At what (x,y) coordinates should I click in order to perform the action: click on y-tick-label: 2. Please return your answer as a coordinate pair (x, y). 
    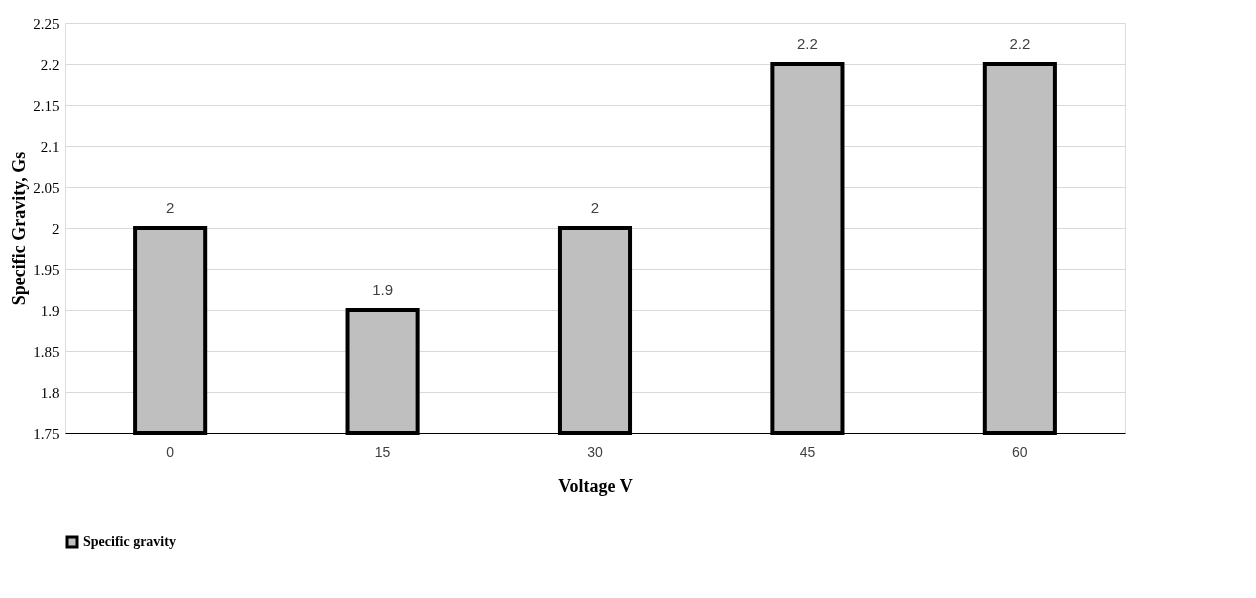
    Looking at the image, I should click on (56, 228).